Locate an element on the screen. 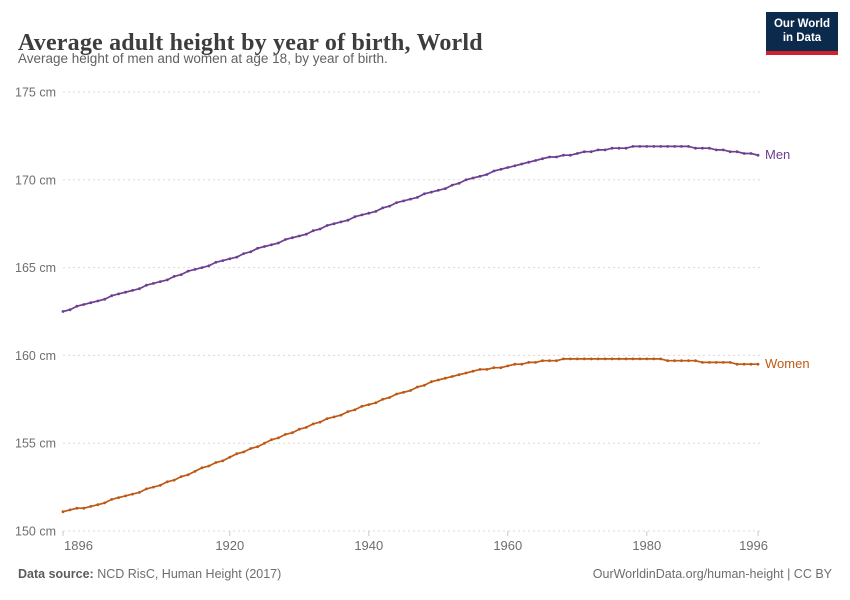 The width and height of the screenshot is (850, 600). data-source-value: NCD RisC, Human Height (2017) is located at coordinates (187, 574).